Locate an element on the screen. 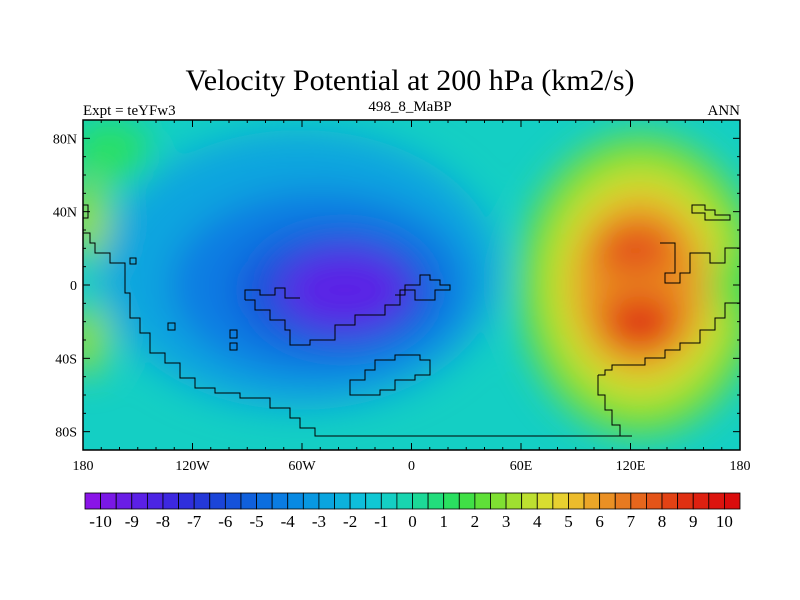 The width and height of the screenshot is (800, 600). colorbar-label: 9 is located at coordinates (693, 521).